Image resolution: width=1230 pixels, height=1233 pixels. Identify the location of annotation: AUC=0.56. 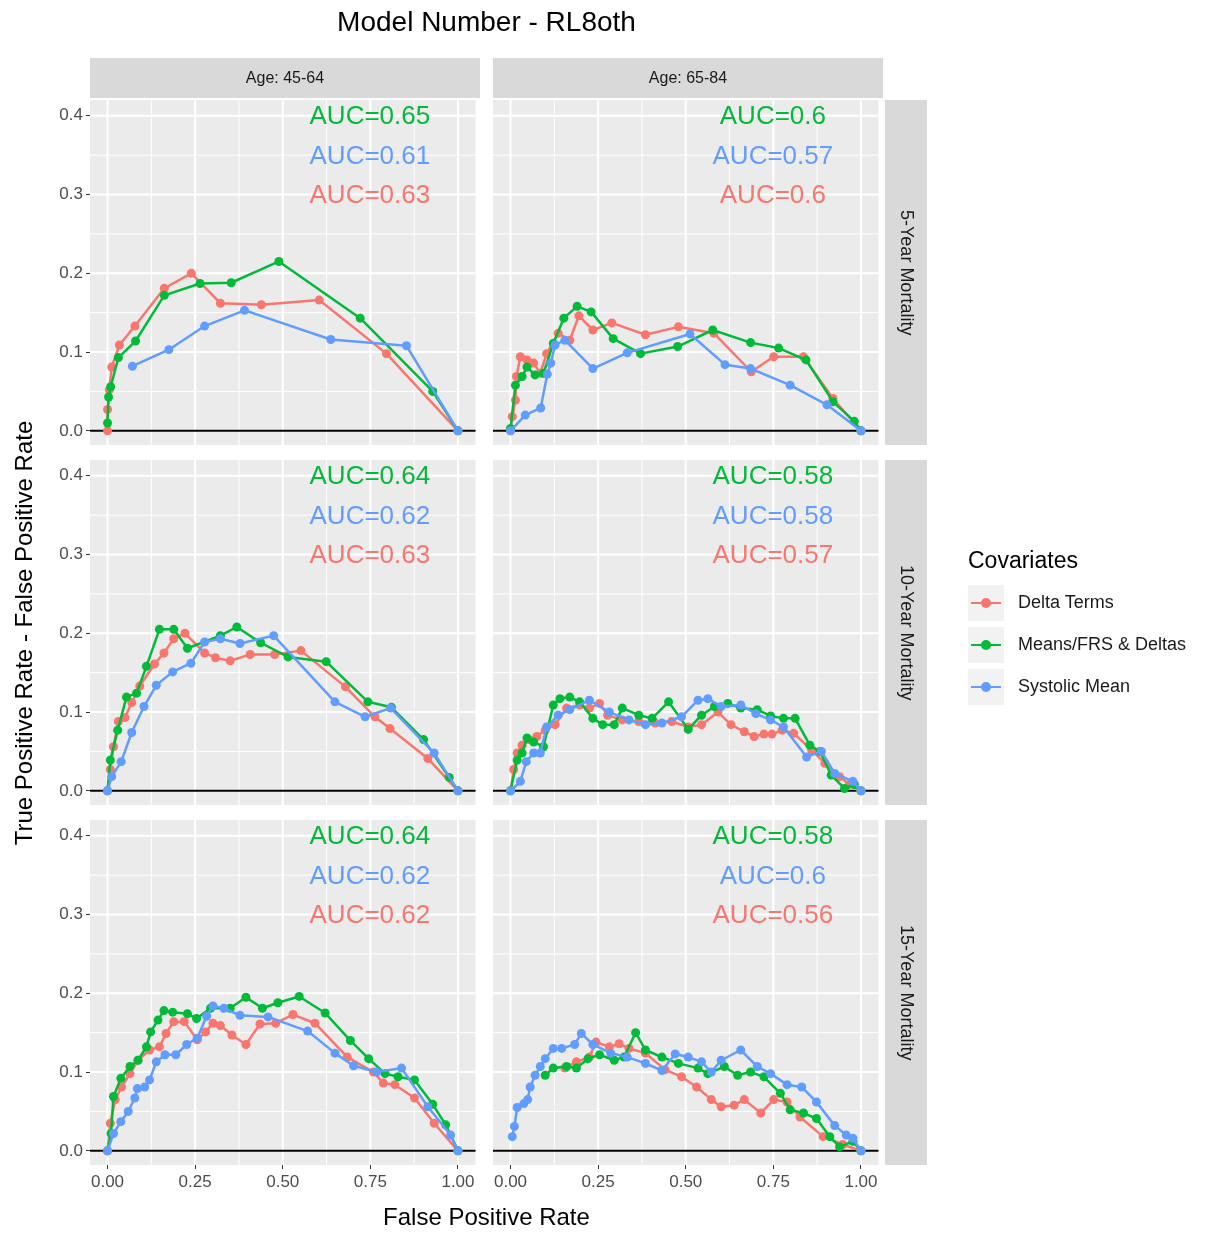
(773, 914).